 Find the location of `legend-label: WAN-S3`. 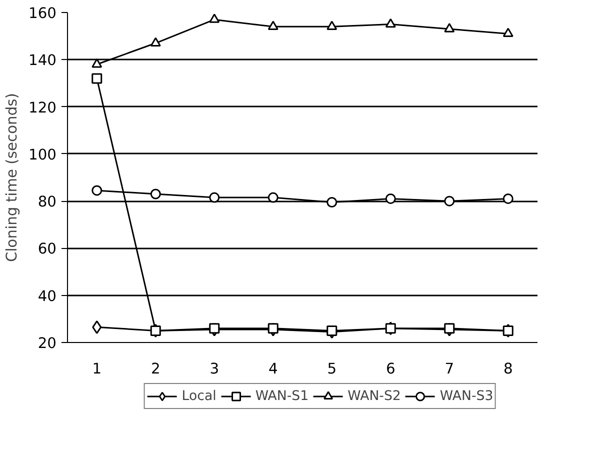

legend-label: WAN-S3 is located at coordinates (467, 396).